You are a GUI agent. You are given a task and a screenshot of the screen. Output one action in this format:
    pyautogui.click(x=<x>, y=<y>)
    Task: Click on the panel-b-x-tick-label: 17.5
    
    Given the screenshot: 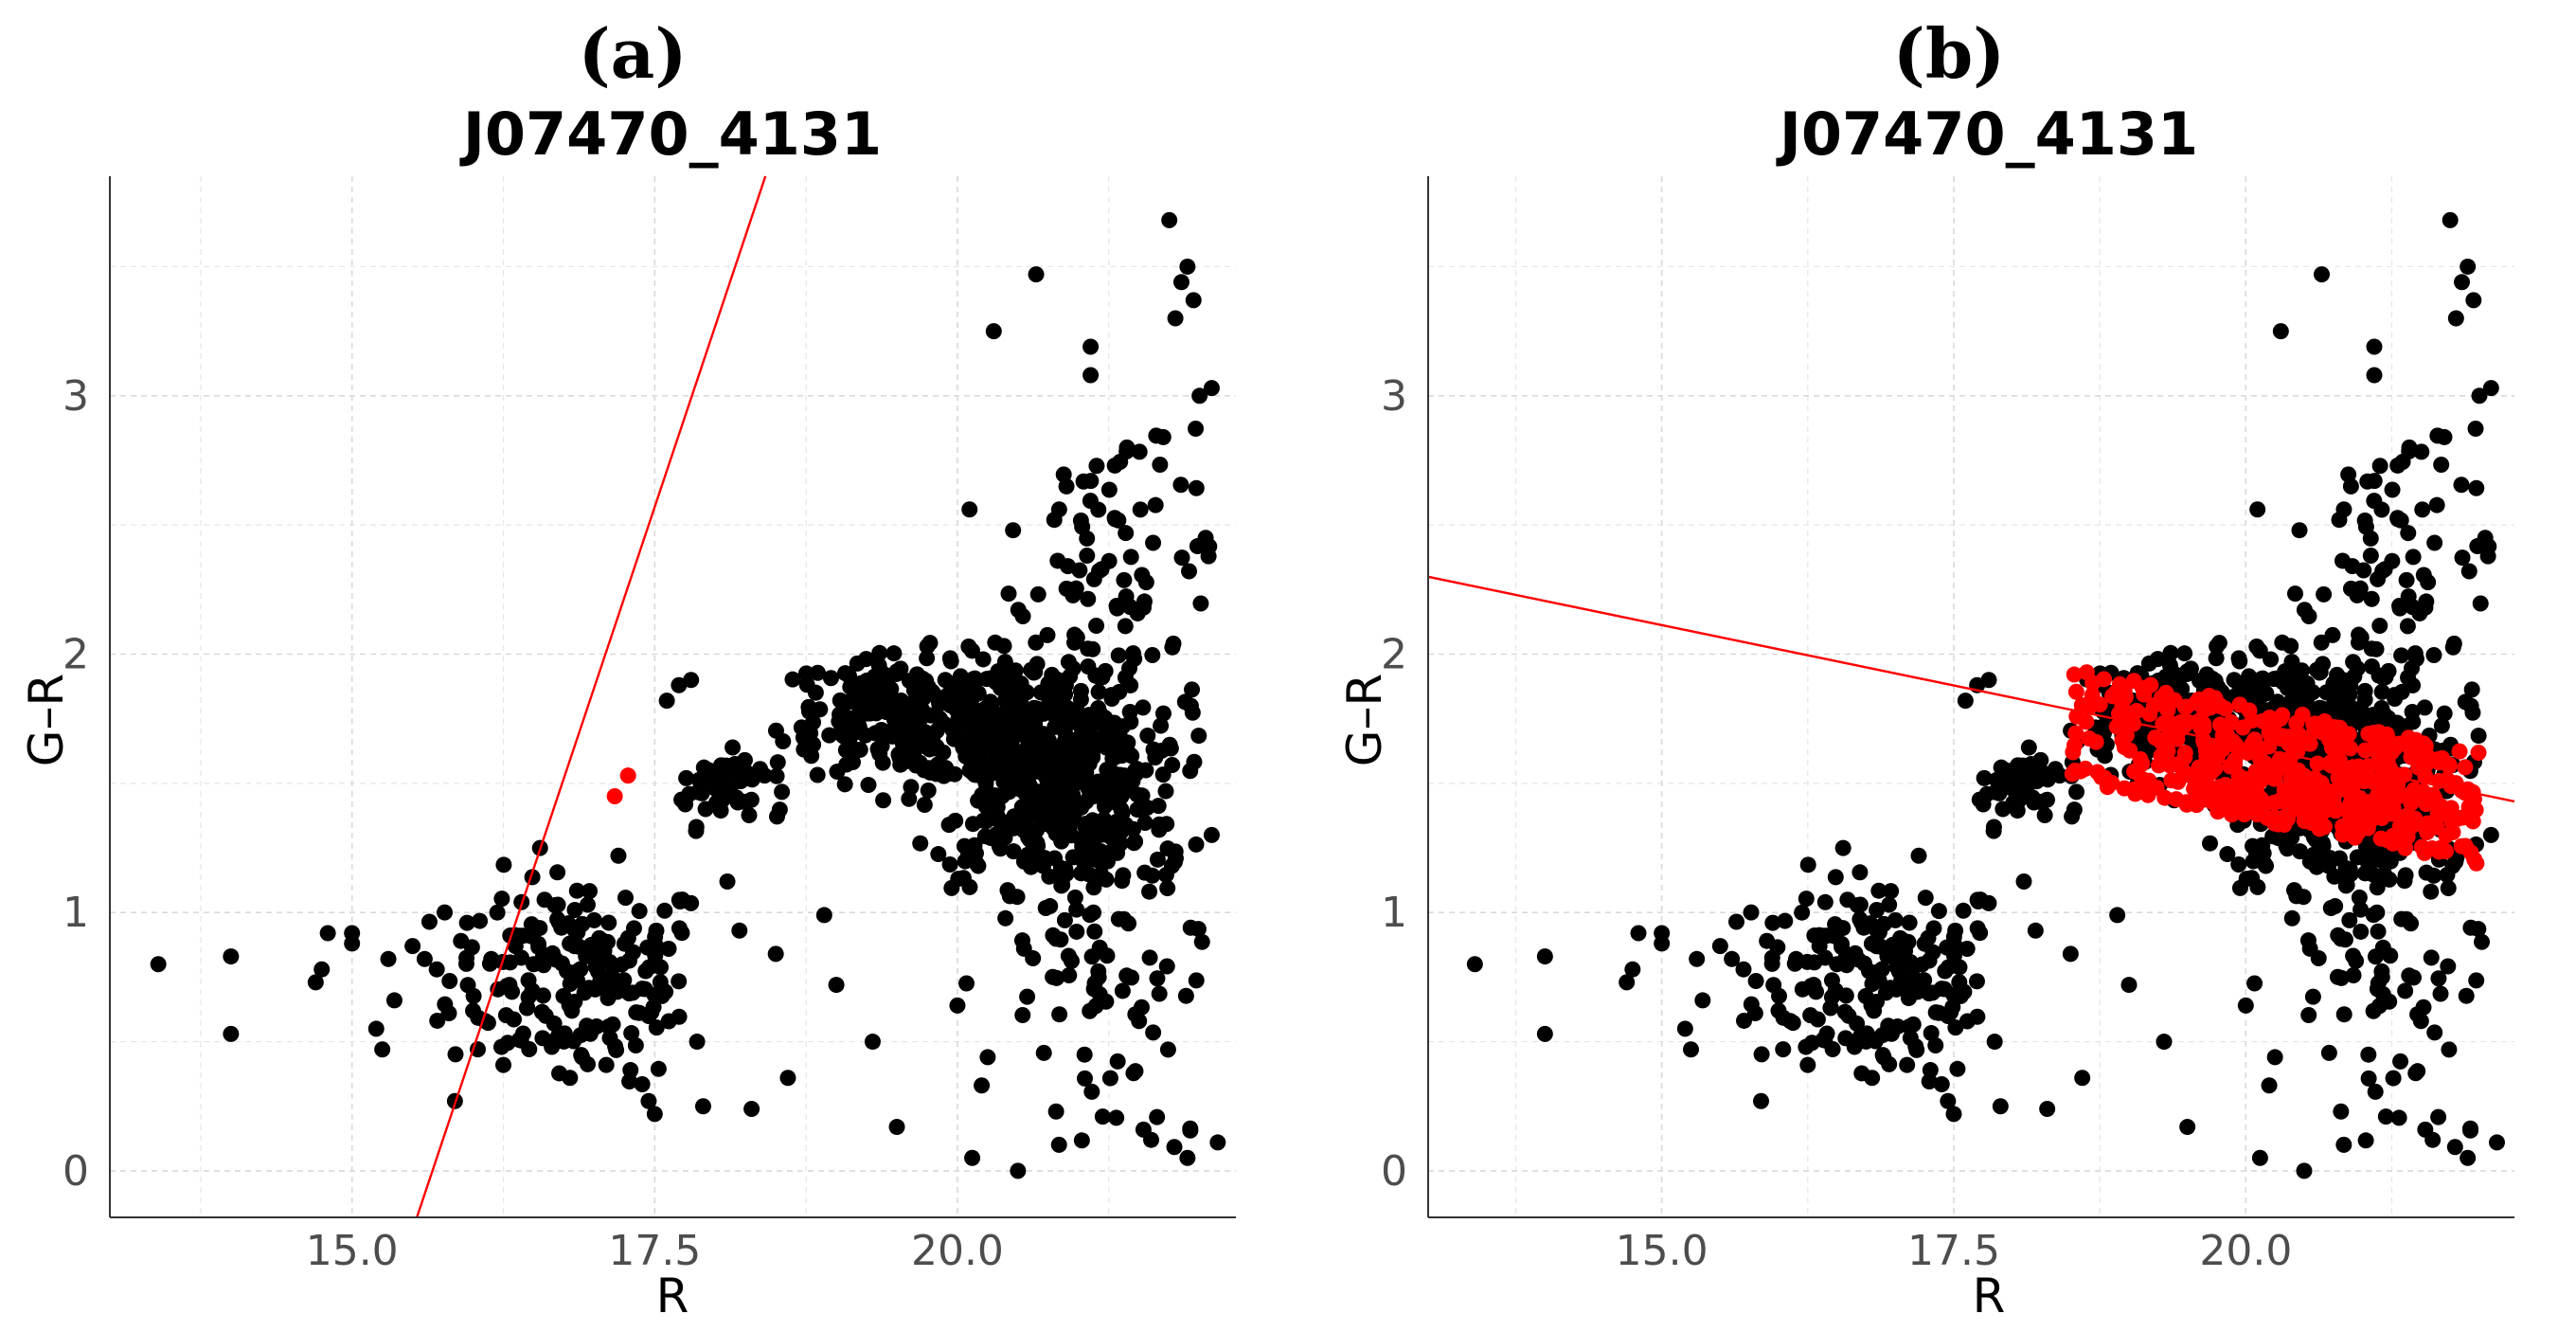 What is the action you would take?
    pyautogui.click(x=1953, y=1251)
    